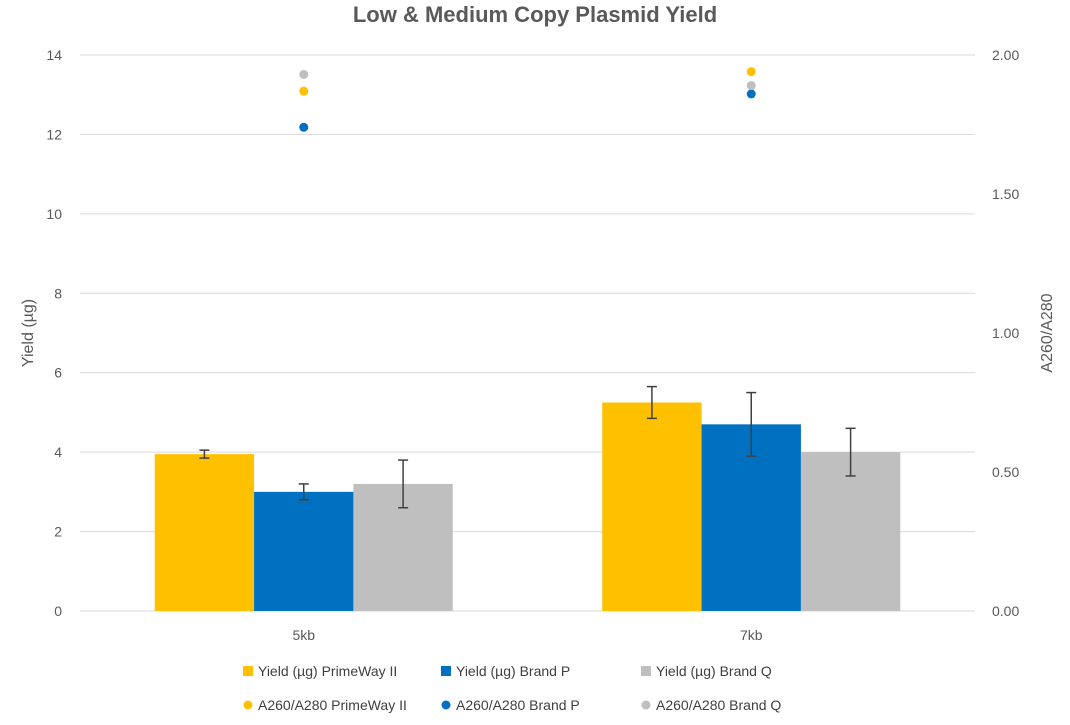 This screenshot has width=1070, height=725. Describe the element at coordinates (1005, 55) in the screenshot. I see `y2-tick-label: 2.00` at that location.